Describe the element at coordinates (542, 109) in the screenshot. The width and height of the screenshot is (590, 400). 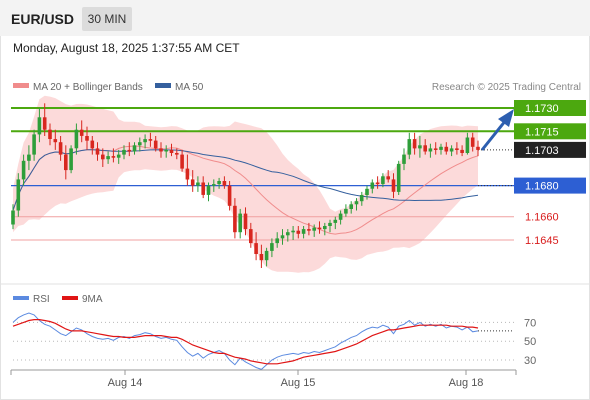
I see `level-label-0: 1.1730` at that location.